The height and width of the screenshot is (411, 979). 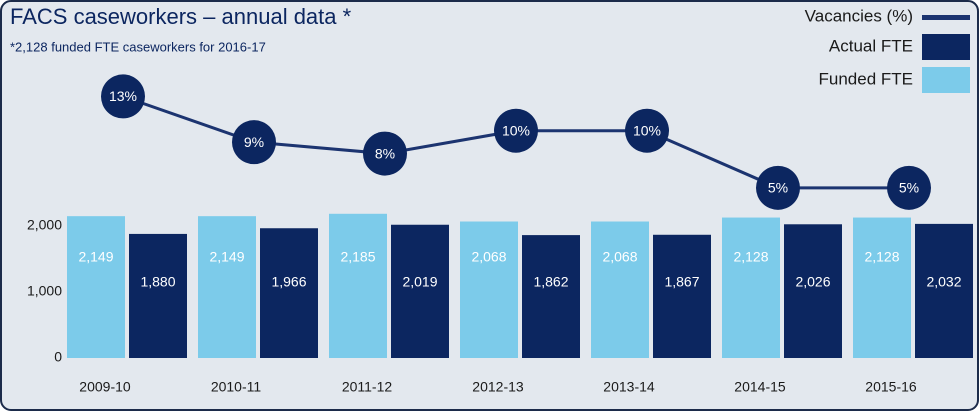 I want to click on x-tick-label: 2010-11, so click(x=236, y=387).